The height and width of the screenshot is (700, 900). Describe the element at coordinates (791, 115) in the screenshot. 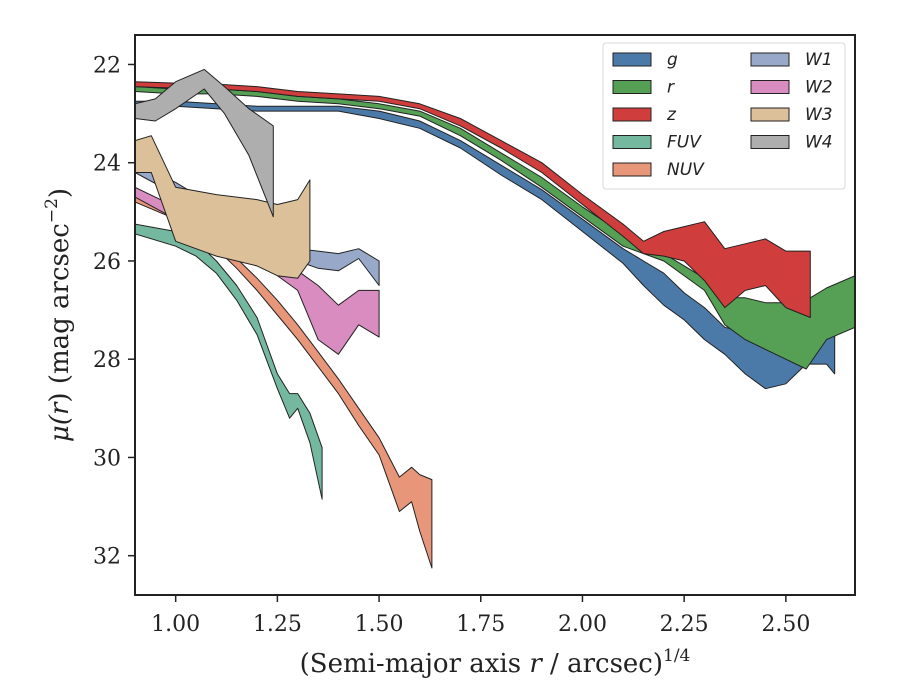

I see `legend-entry-w3: W3` at that location.